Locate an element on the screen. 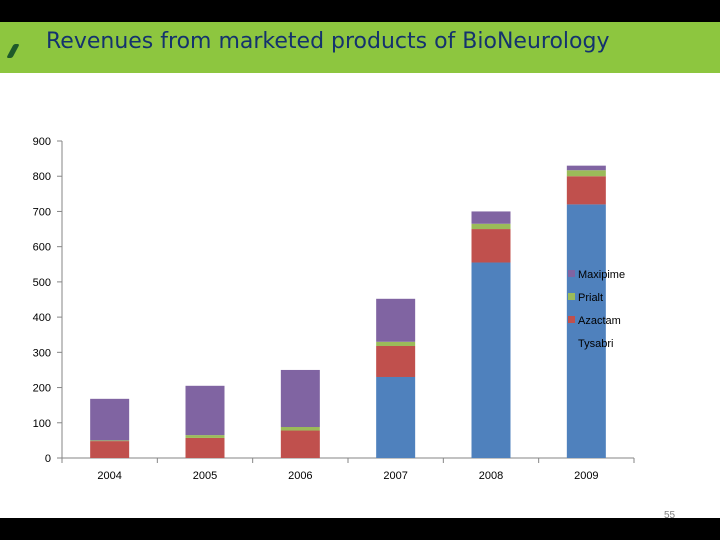 Image resolution: width=720 pixels, height=540 pixels. bar-tysabri-2008 is located at coordinates (491, 360).